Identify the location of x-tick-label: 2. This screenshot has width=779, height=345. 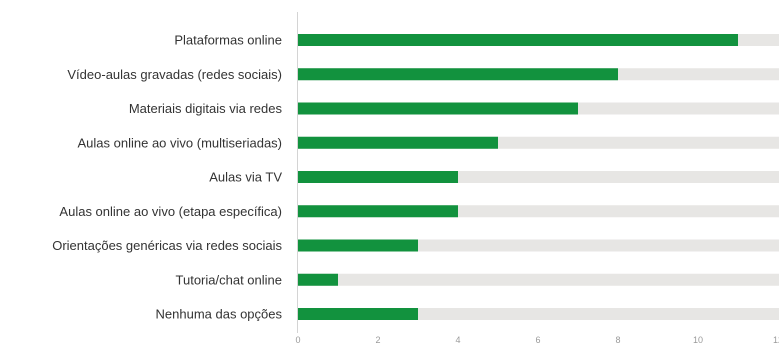
(377, 340).